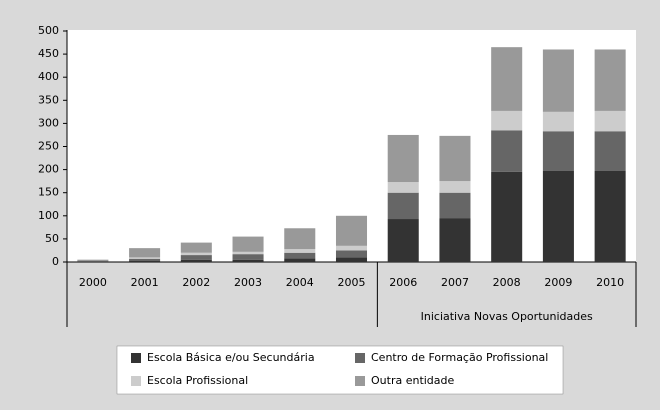 The height and width of the screenshot is (414, 660). Describe the element at coordinates (48, 76) in the screenshot. I see `y-tick-label: 400` at that location.